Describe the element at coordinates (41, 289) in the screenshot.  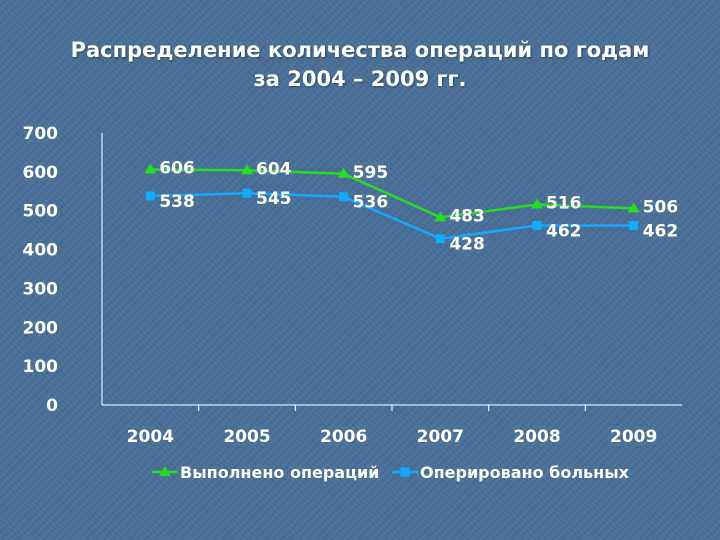
I see `y-tick-label: 300` at that location.